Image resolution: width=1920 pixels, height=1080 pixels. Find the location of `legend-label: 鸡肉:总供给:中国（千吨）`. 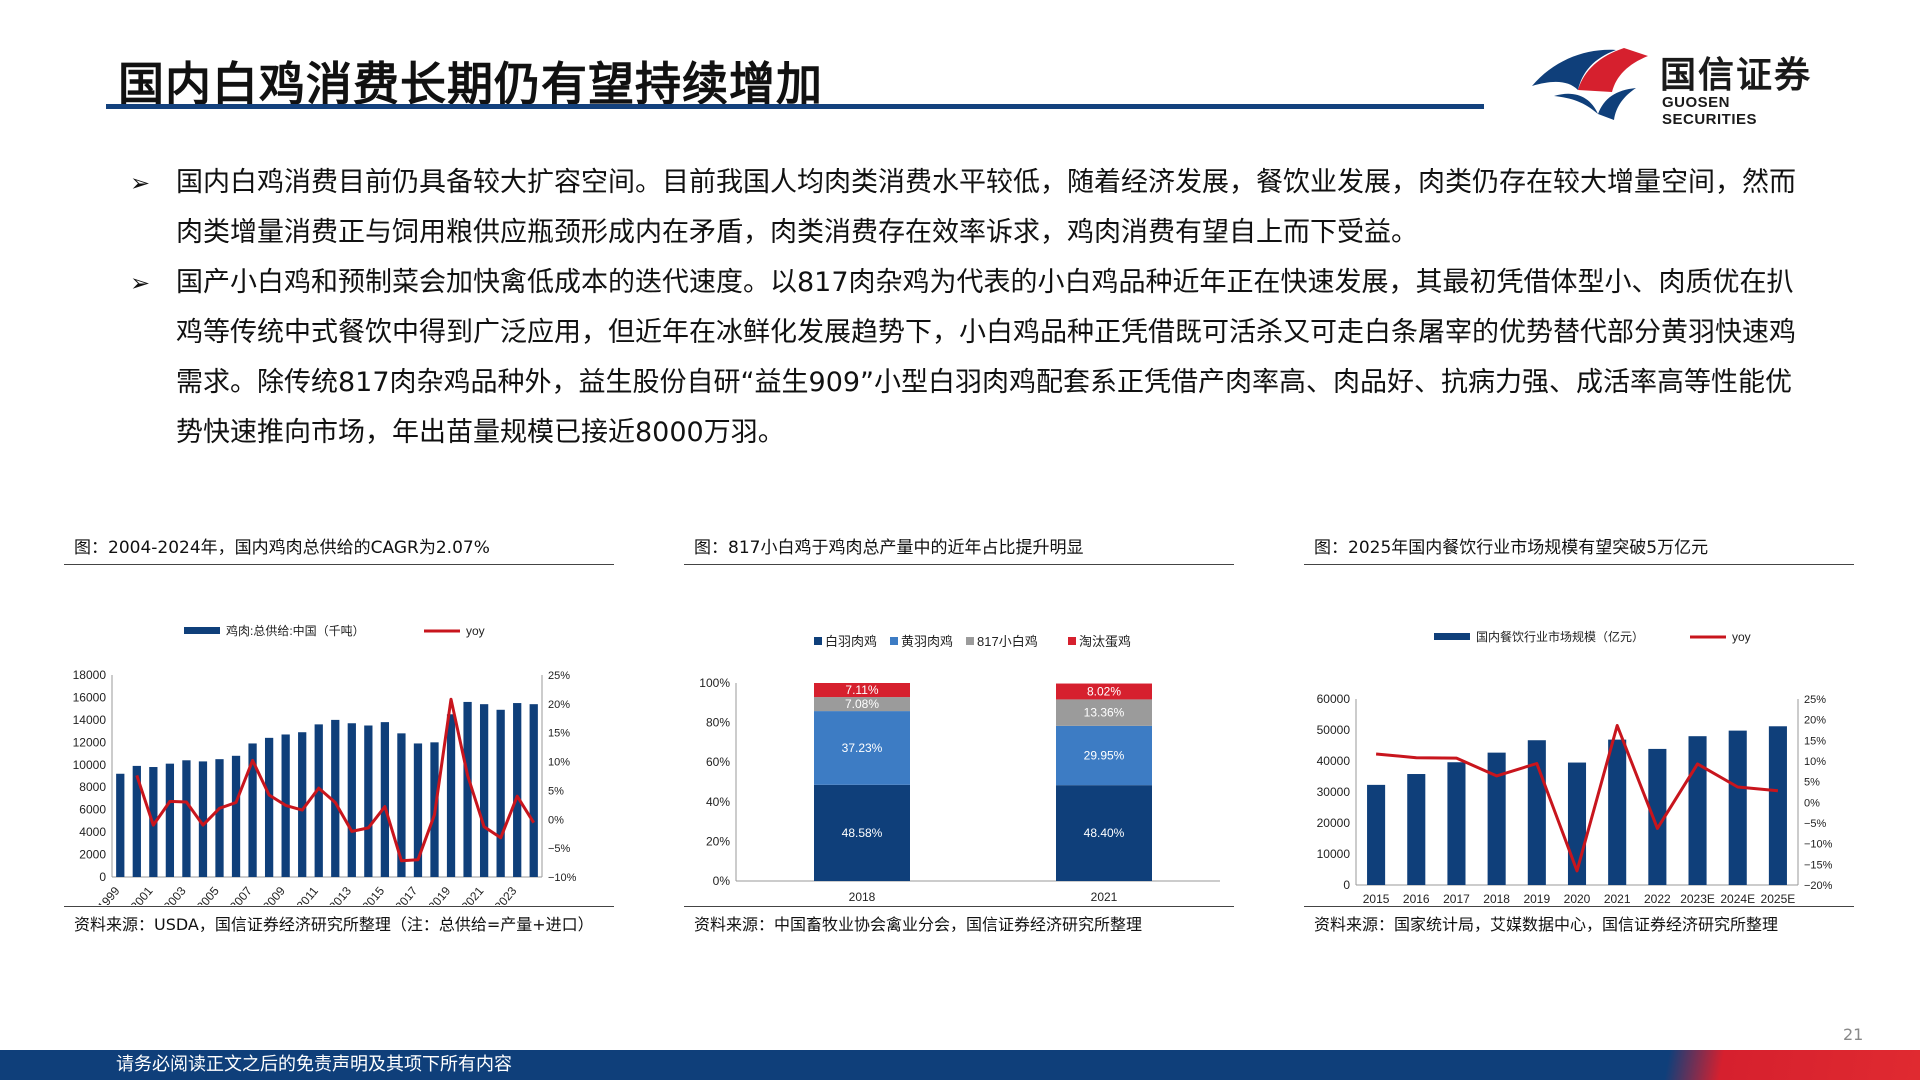

legend-label: 鸡肉:总供给:中国（千吨） is located at coordinates (295, 630).